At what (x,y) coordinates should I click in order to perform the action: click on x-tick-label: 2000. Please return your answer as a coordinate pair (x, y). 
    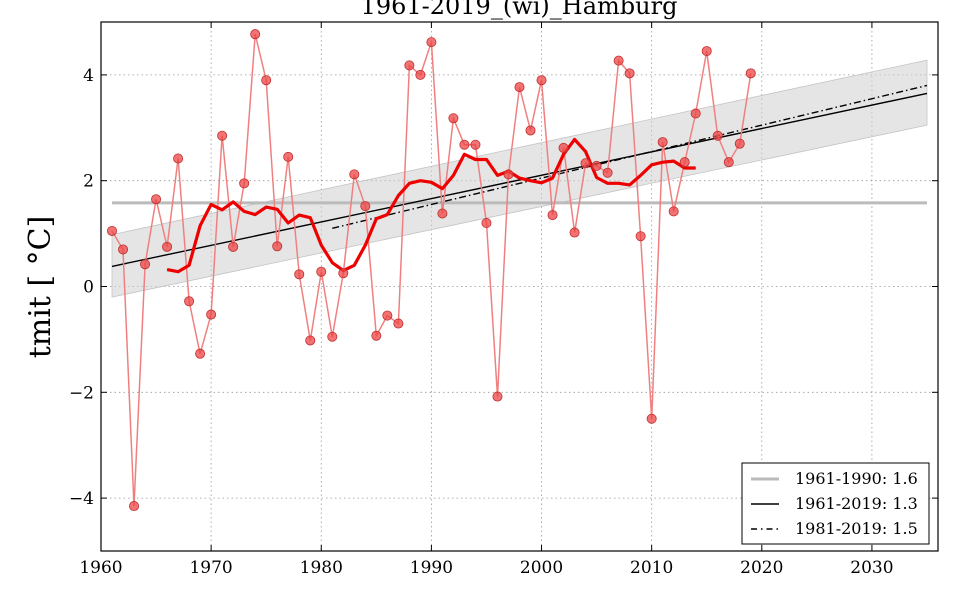
    Looking at the image, I should click on (541, 568).